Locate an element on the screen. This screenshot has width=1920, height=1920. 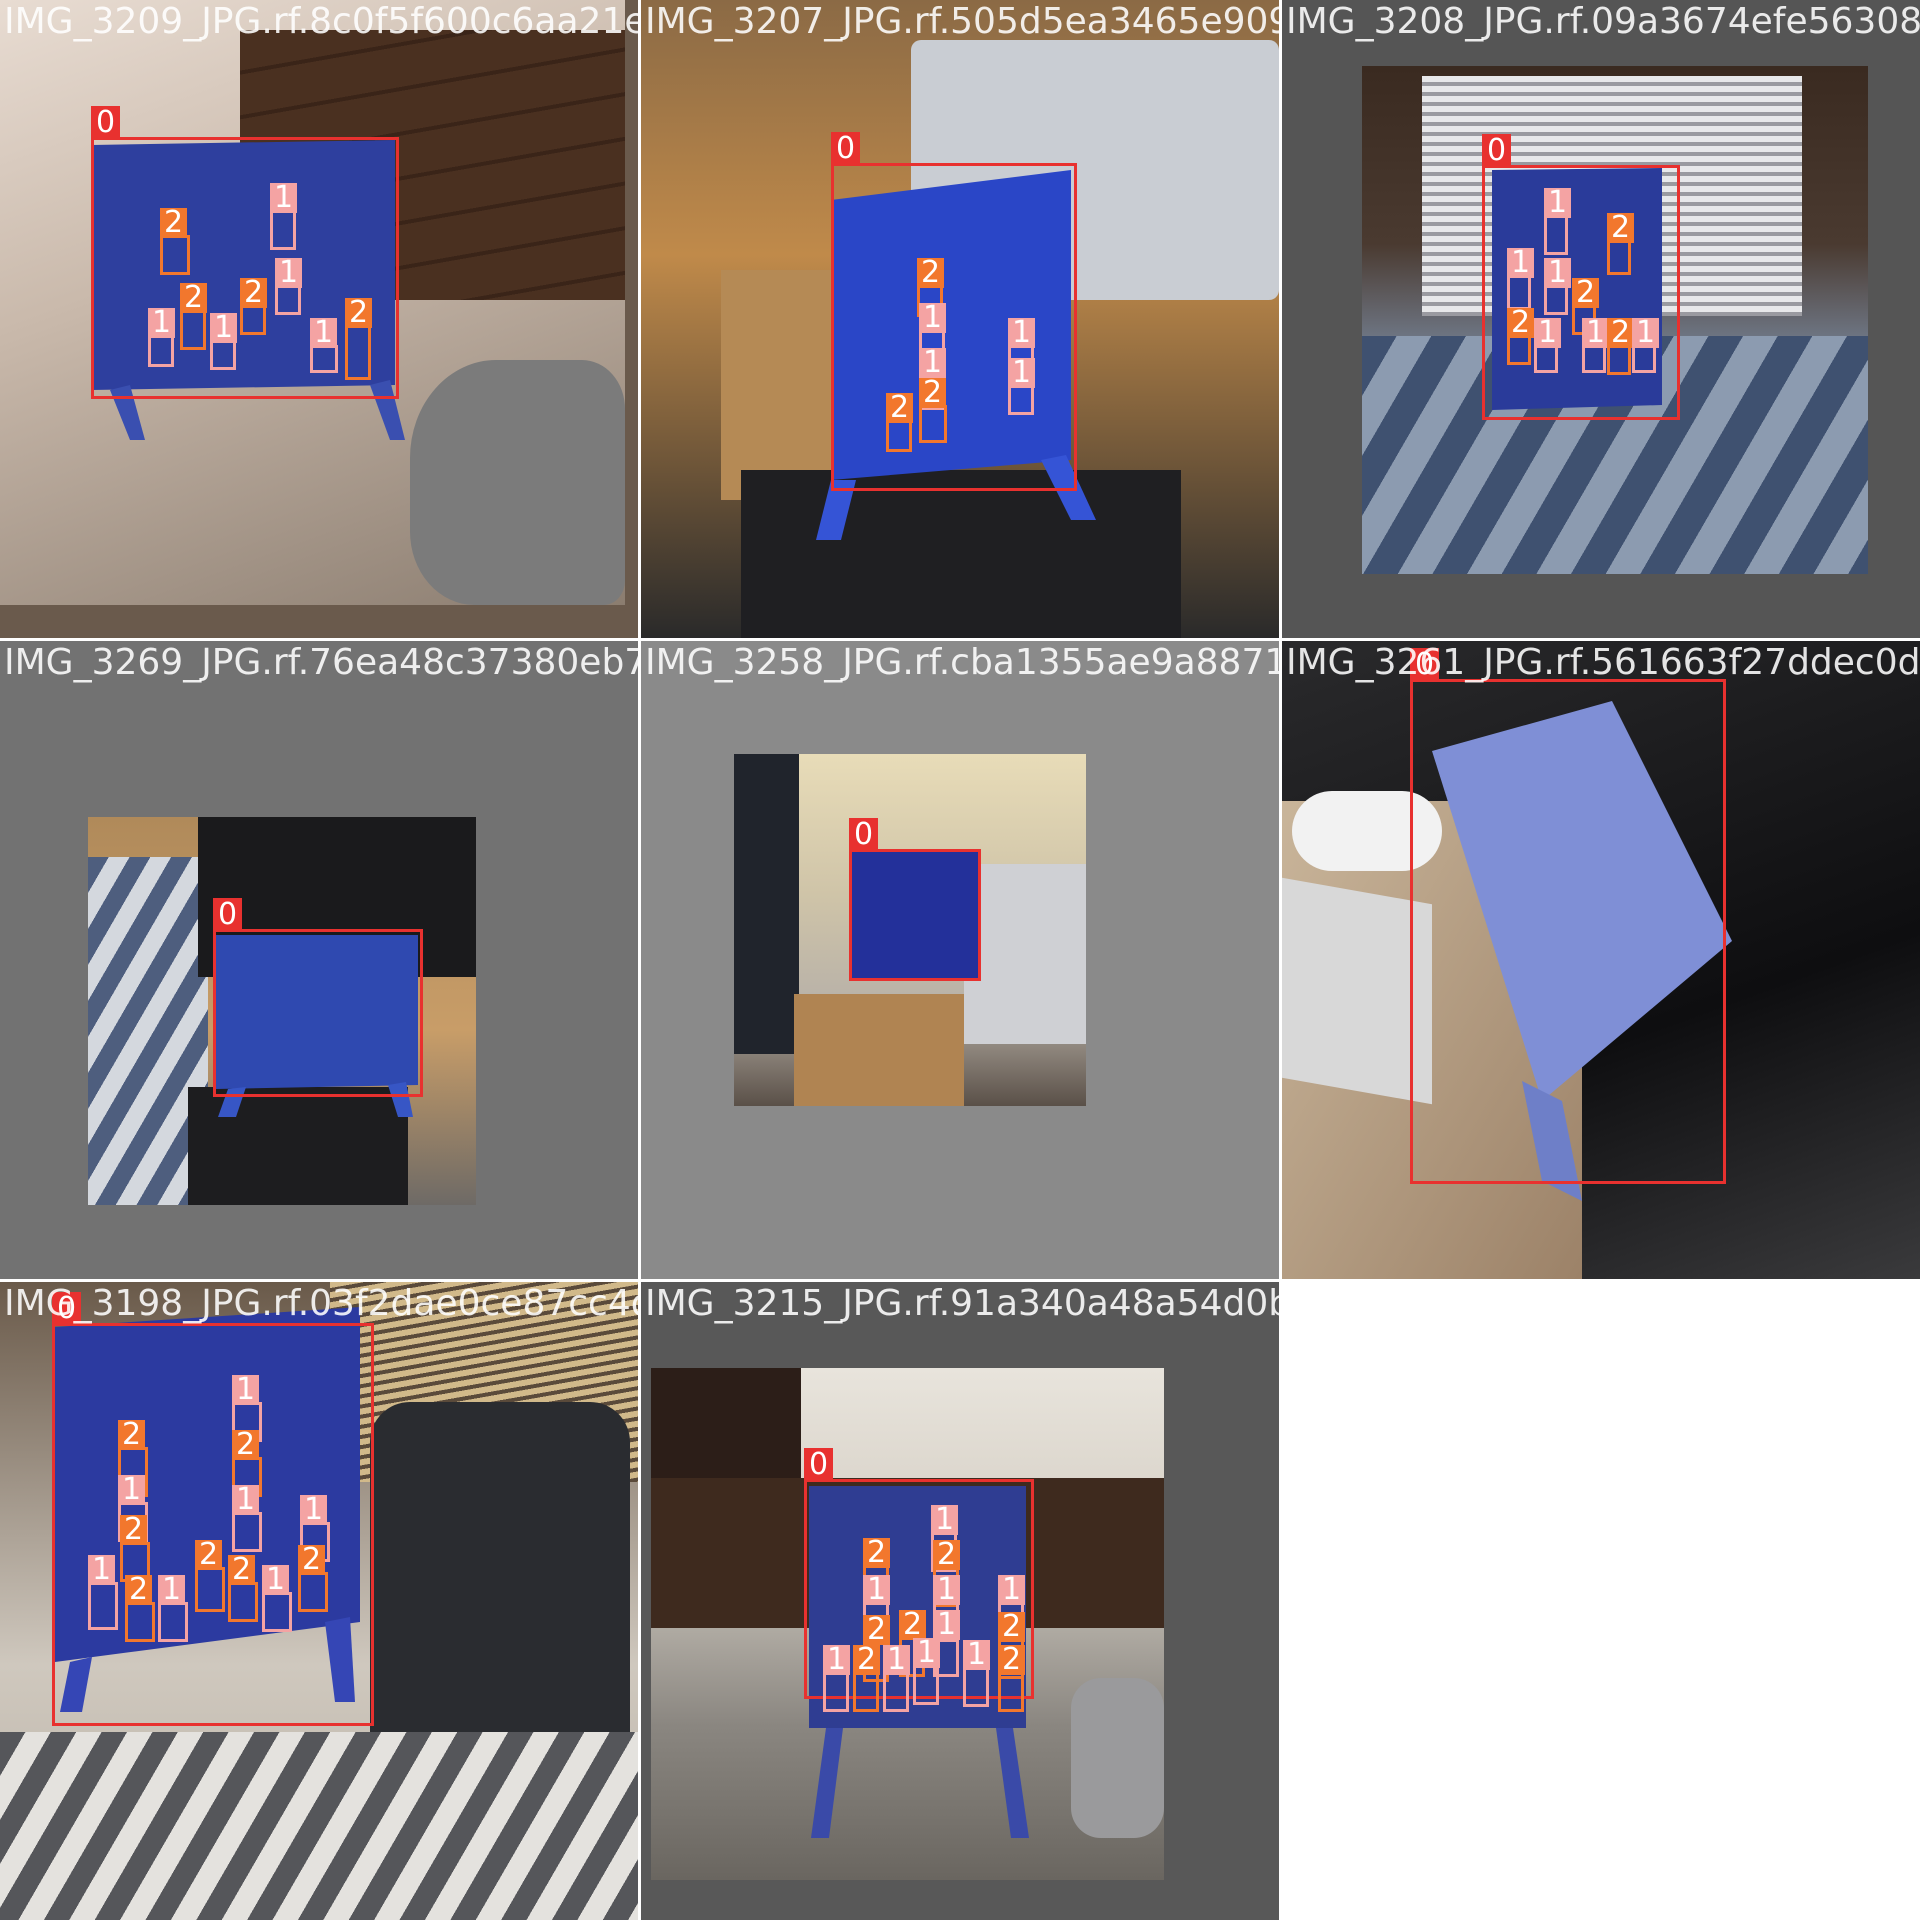
image-filename: IMG_3269_JPG.rf.76ea48c37380eb744 is located at coordinates (321, 662).